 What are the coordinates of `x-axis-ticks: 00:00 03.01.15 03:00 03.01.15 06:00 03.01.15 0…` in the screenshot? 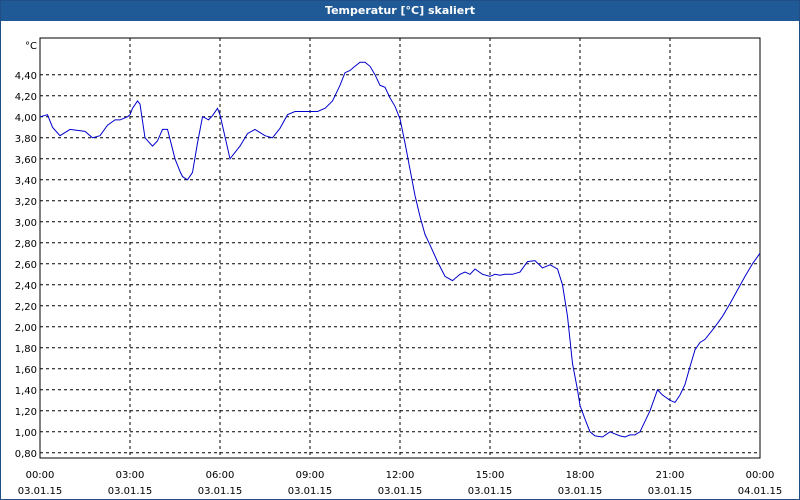 It's located at (400, 483).